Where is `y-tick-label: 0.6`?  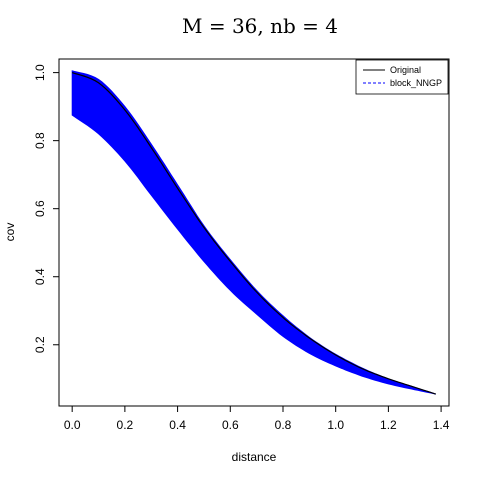
y-tick-label: 0.6 is located at coordinates (40, 208).